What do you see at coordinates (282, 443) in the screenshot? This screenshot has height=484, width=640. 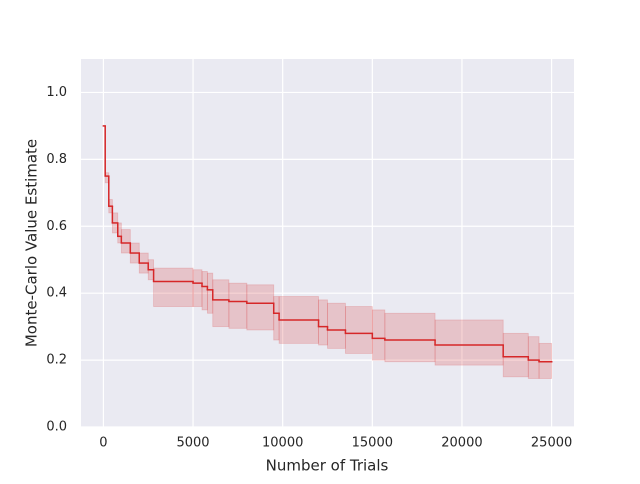 I see `x-tick-label: 10000` at bounding box center [282, 443].